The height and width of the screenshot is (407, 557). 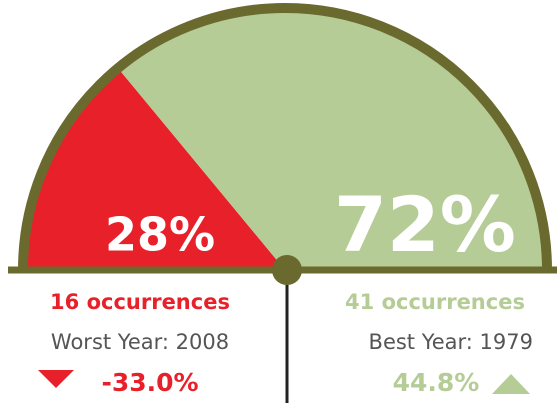 I want to click on change: 44.8%, so click(x=436, y=382).